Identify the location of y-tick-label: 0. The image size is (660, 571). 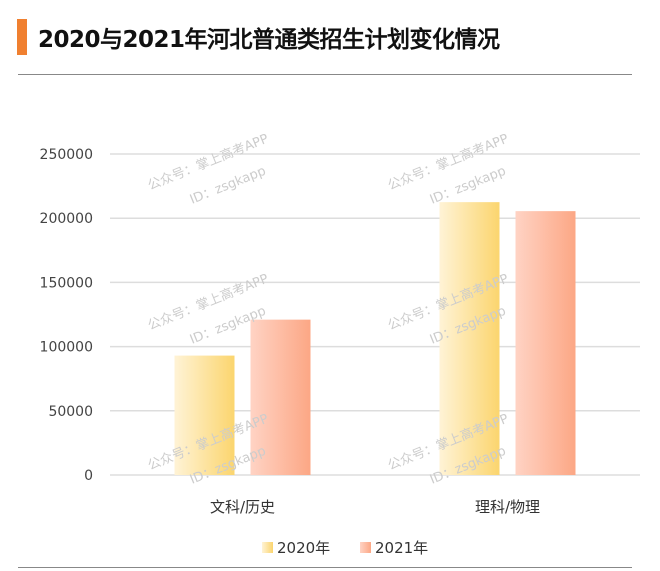
(88, 476).